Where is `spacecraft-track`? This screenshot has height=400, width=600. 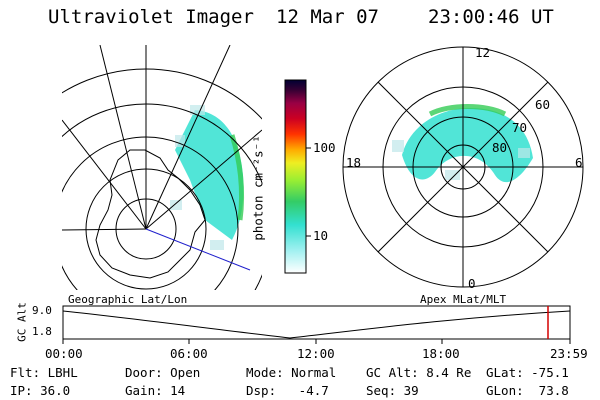 spacecraft-track is located at coordinates (198, 249).